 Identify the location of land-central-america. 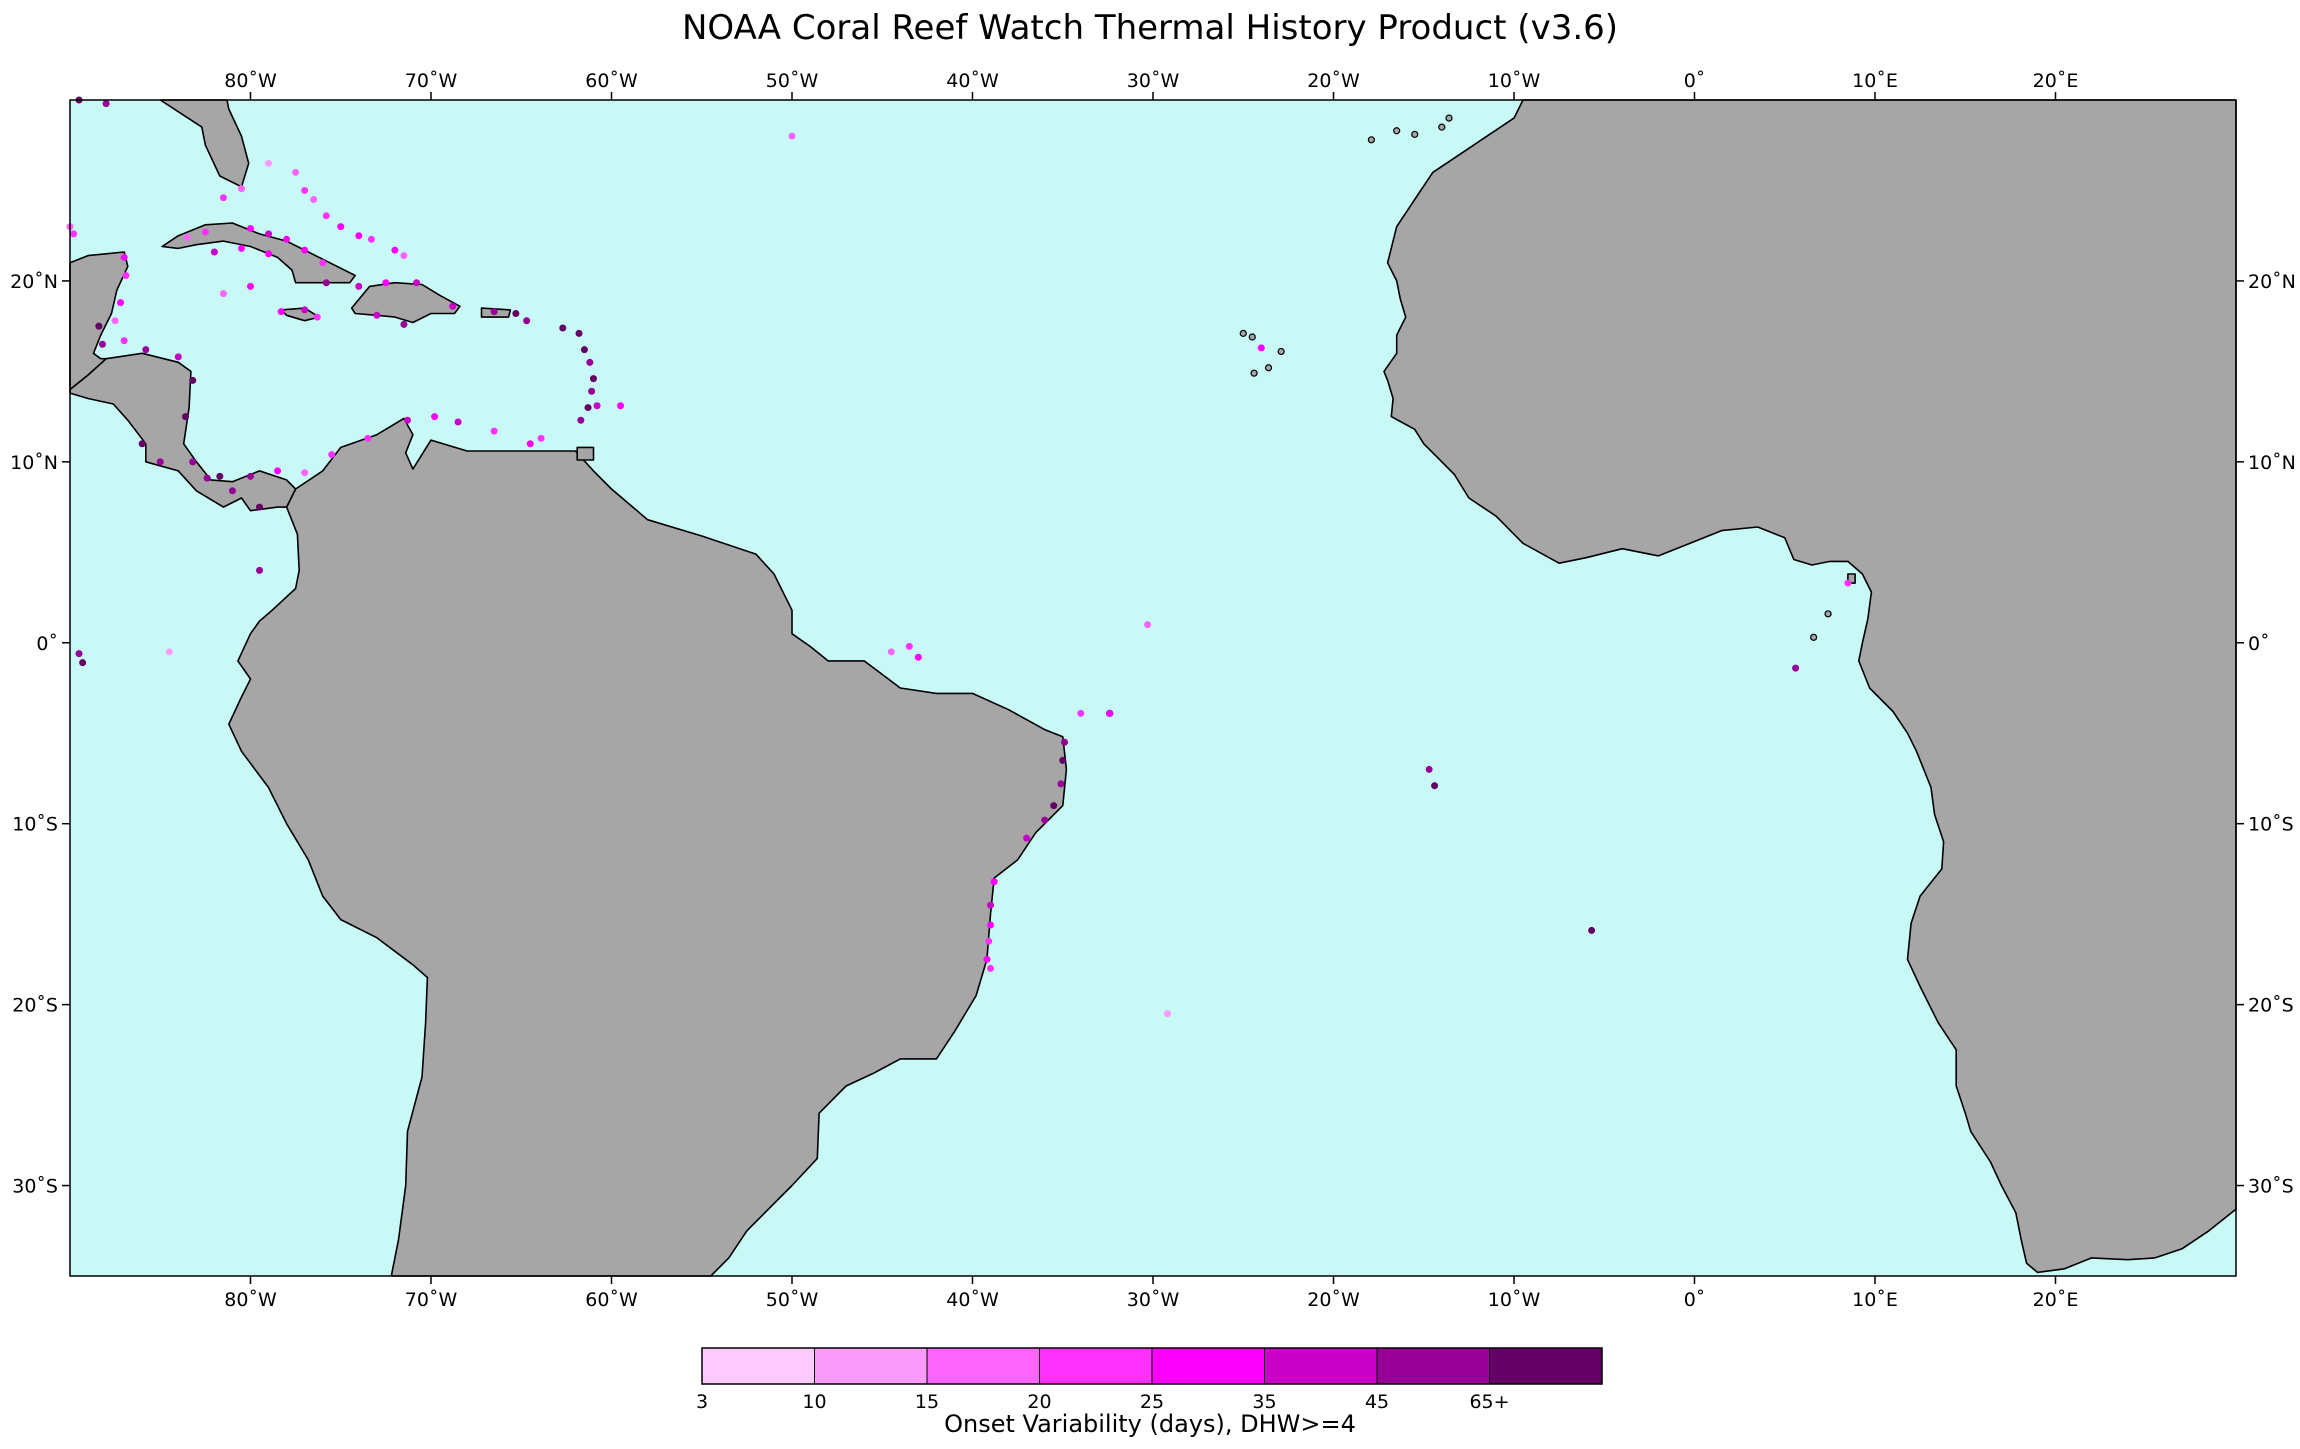
(183, 432).